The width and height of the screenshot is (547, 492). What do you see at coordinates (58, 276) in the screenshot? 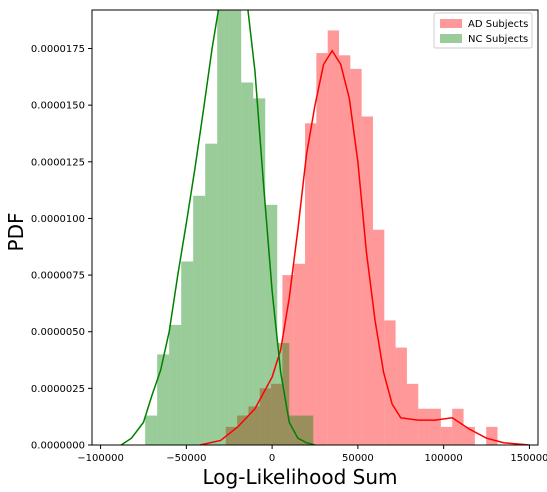
I see `y-tick-label: 0.0000075` at bounding box center [58, 276].